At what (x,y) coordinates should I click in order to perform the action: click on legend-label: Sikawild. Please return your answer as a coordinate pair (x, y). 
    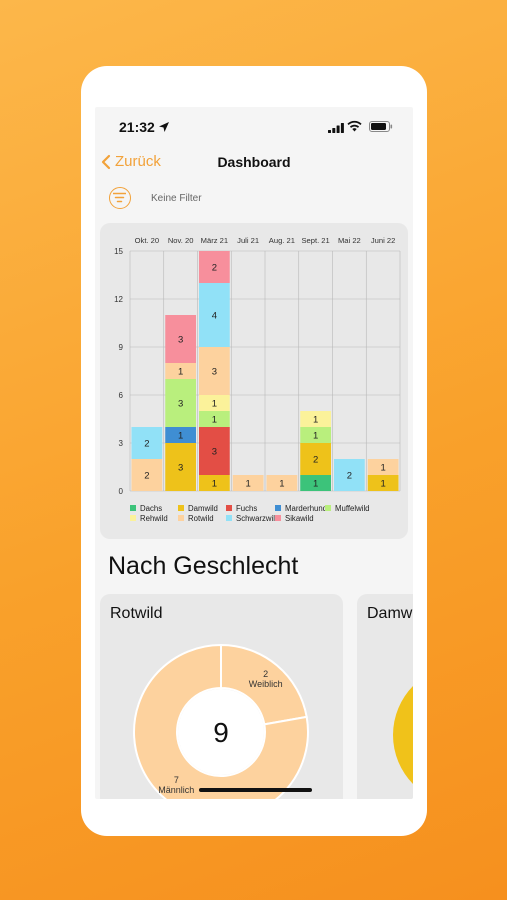
    Looking at the image, I should click on (299, 518).